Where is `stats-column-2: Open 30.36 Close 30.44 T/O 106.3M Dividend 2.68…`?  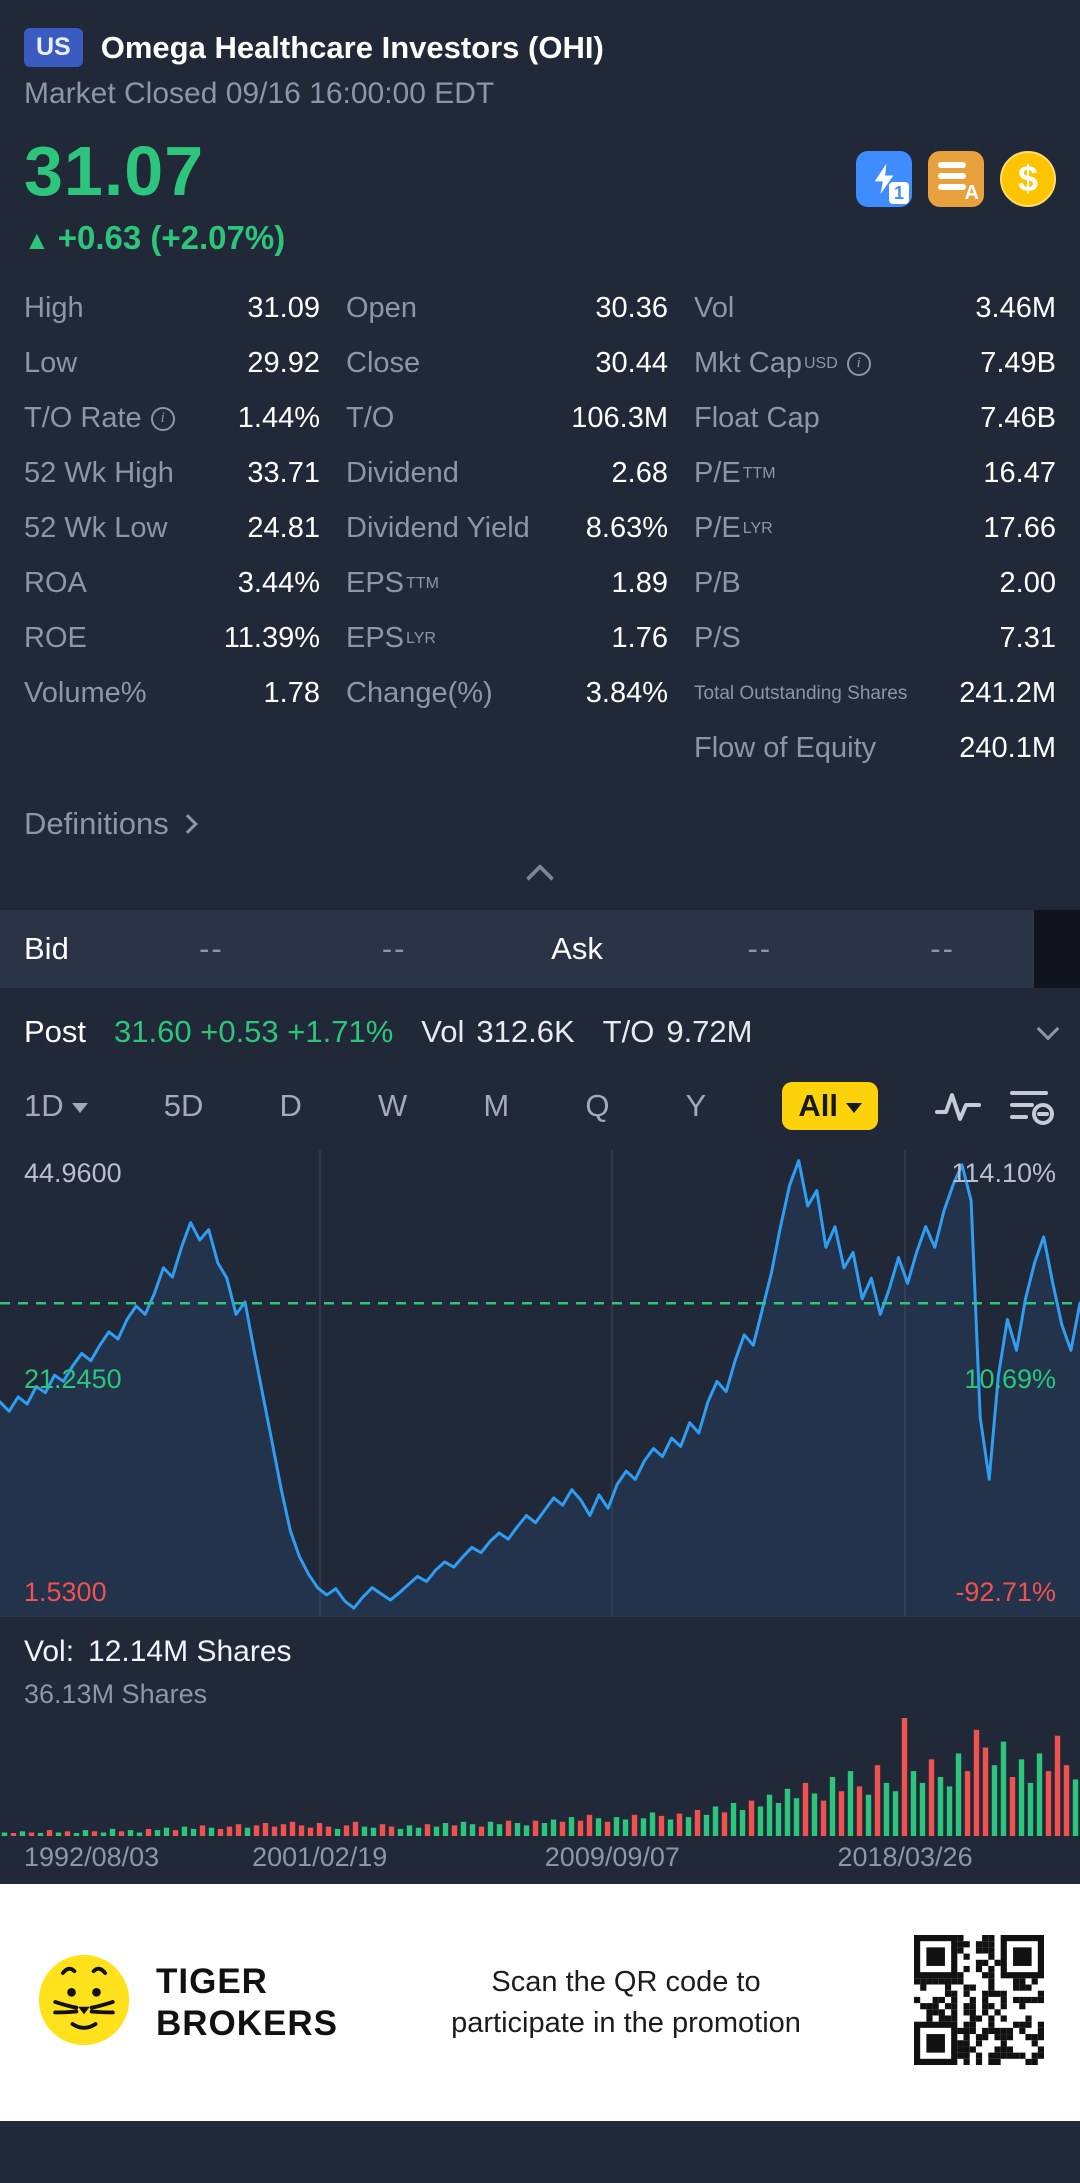 stats-column-2: Open 30.36 Close 30.44 T/O 106.3M Dividend 2.68… is located at coordinates (507, 528).